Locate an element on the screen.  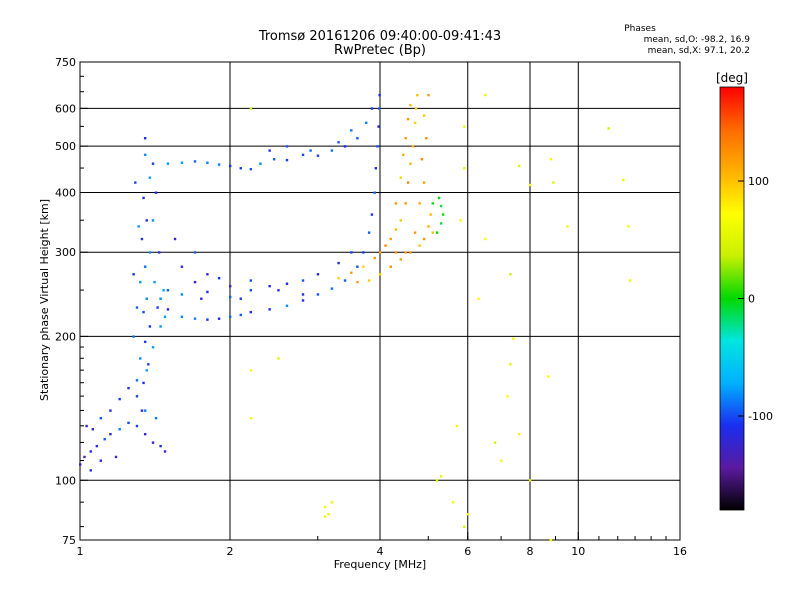
colorbar-ticks: 100 0 -100 is located at coordinates (755, 299).